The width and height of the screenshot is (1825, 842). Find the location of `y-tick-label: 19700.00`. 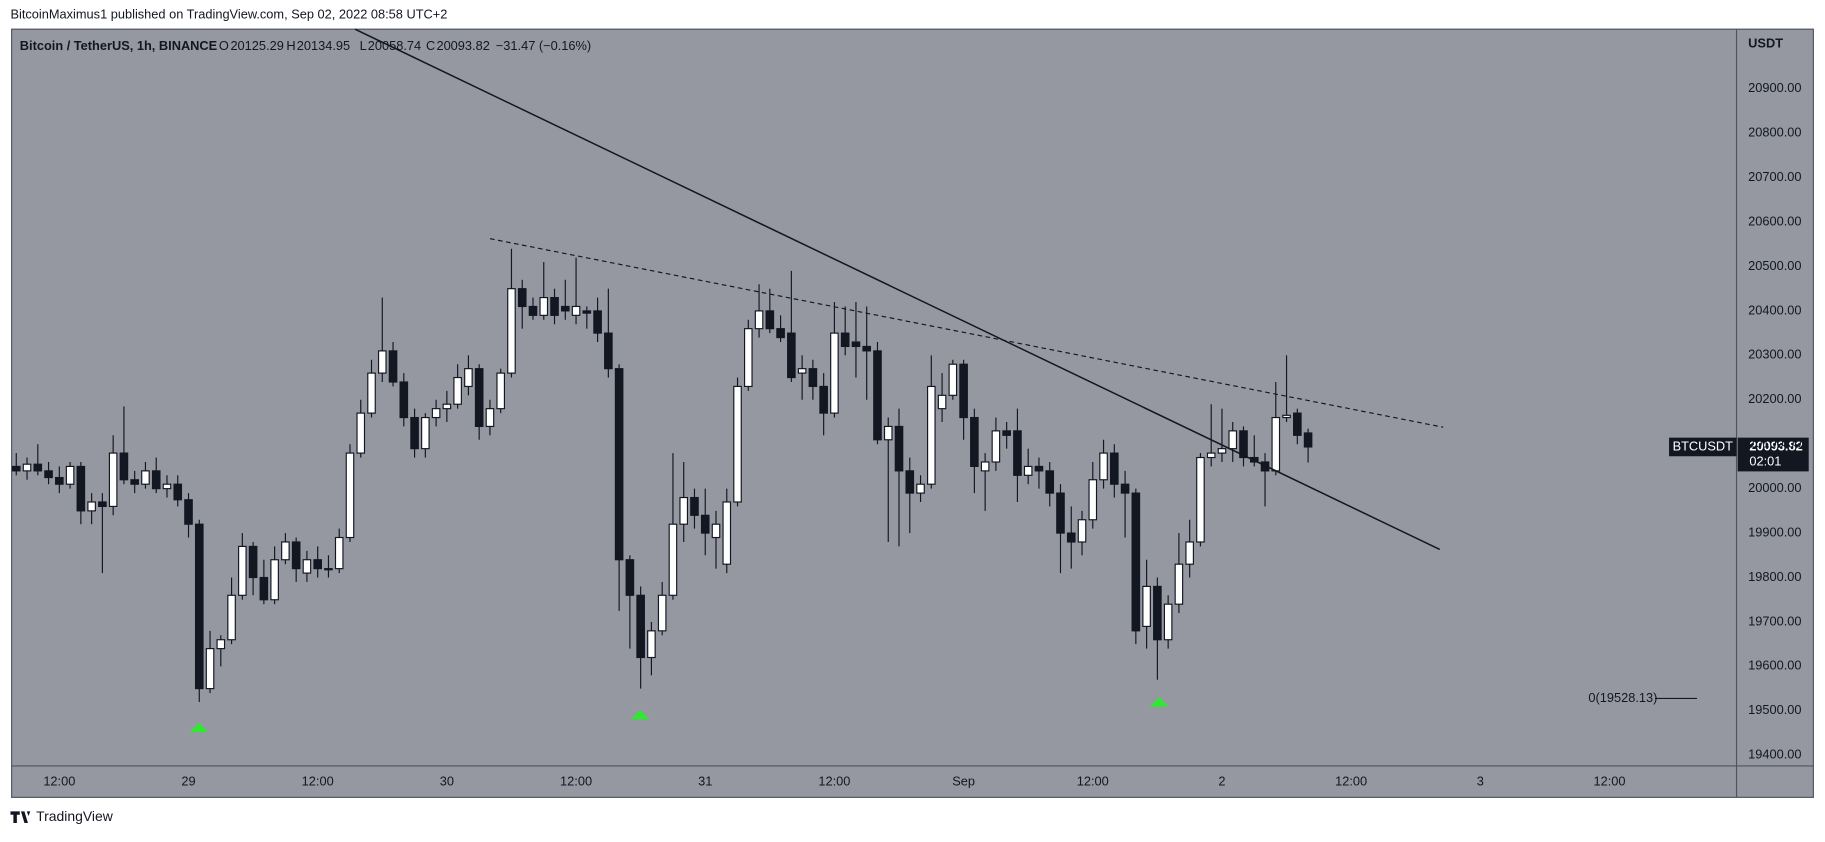

y-tick-label: 19700.00 is located at coordinates (1774, 620).